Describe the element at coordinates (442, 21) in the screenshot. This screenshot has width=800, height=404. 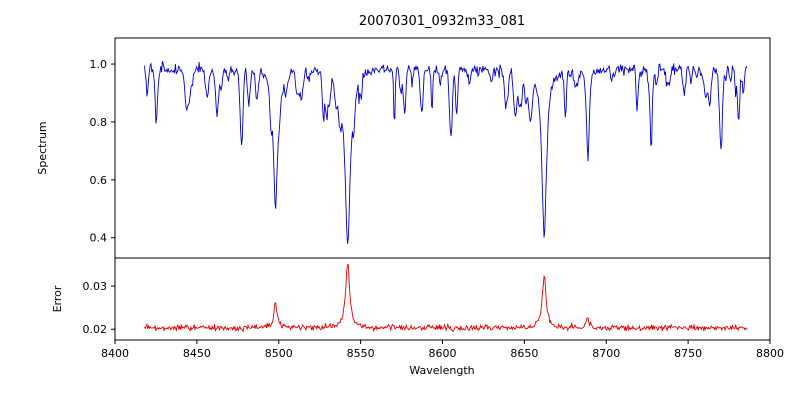
I see `chart-title: 20070301_0932m33_081` at that location.